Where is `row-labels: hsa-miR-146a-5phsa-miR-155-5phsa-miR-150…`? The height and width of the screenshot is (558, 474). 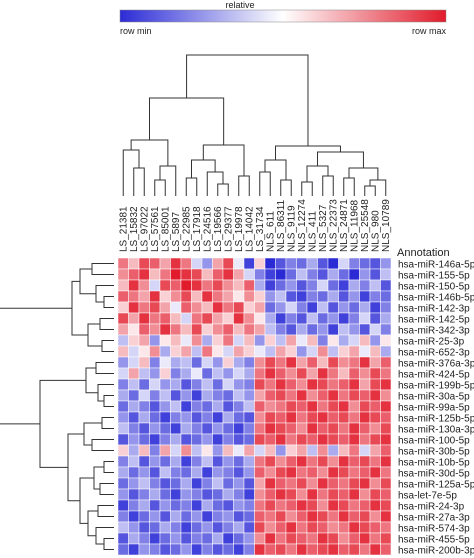 row-labels: hsa-miR-146a-5phsa-miR-155-5phsa-miR-150… is located at coordinates (436, 408).